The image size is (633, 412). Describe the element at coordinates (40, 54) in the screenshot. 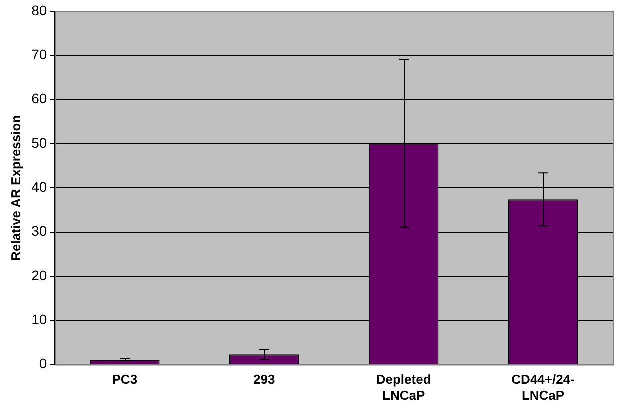

I see `y-tick-label: 70` at that location.